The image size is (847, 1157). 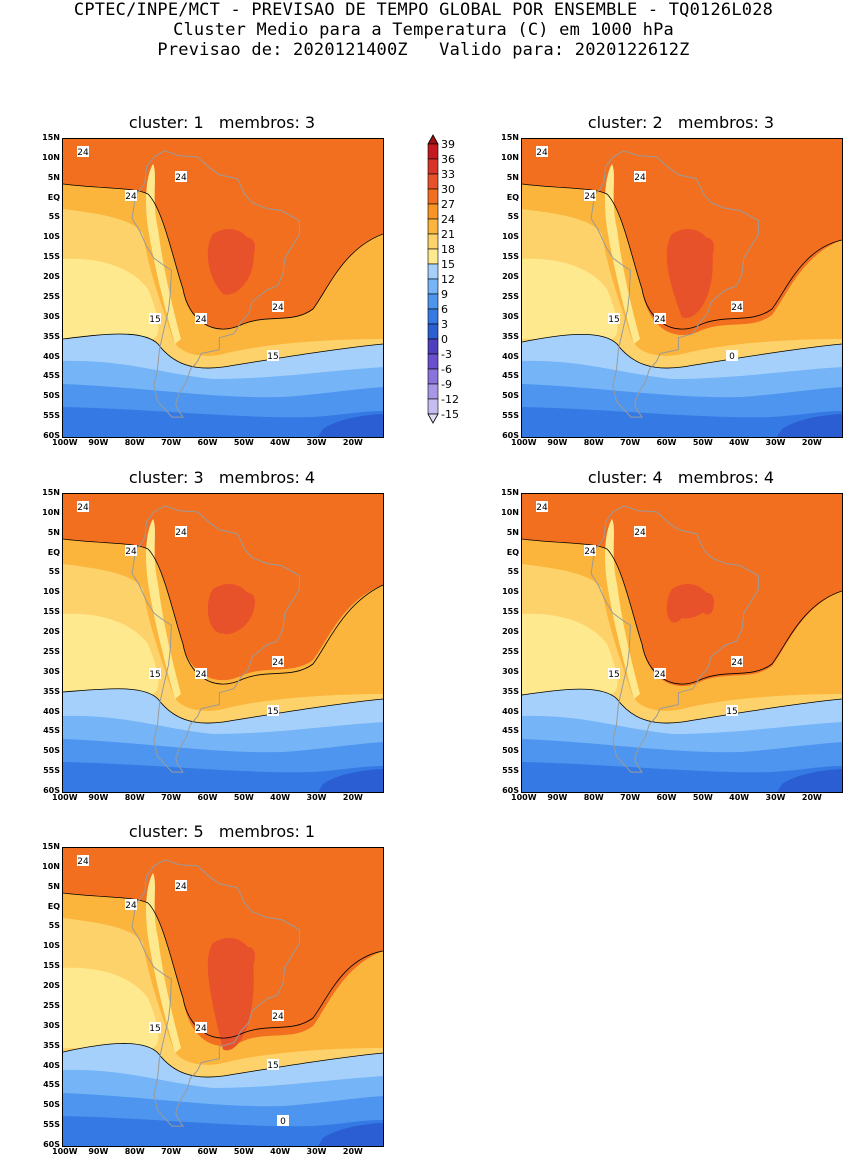 I want to click on lon-tick-label: 70W, so click(x=171, y=1151).